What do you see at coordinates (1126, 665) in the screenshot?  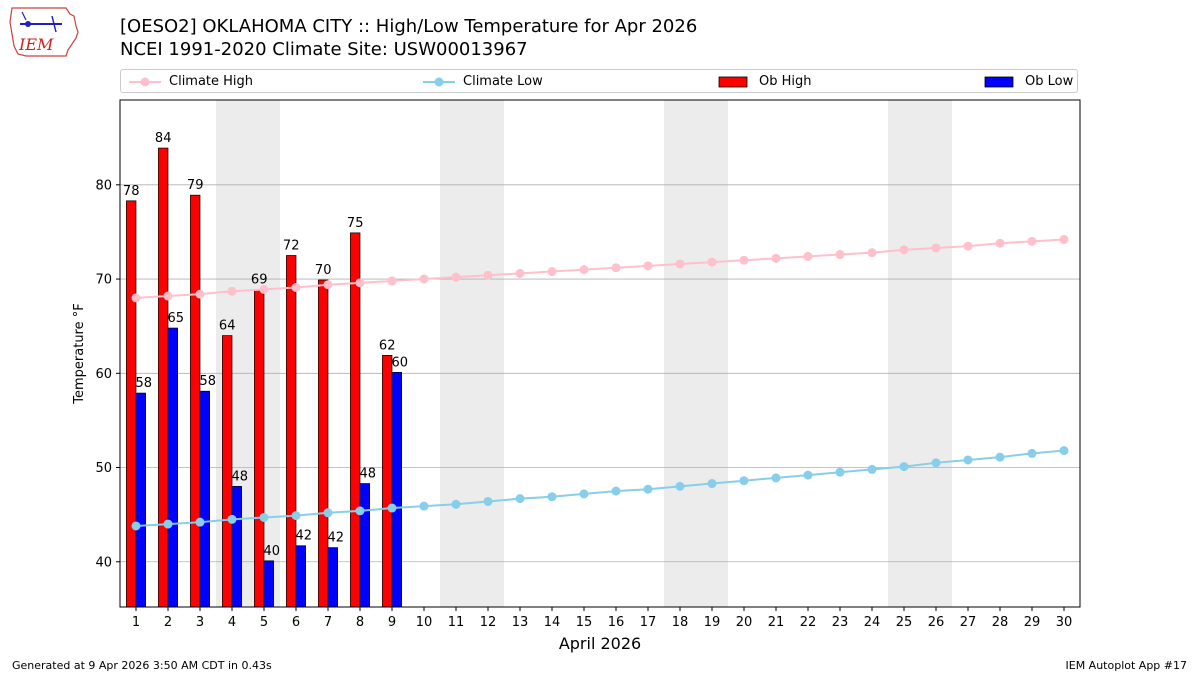 I see `app-note: IEM Autoplot App #17` at bounding box center [1126, 665].